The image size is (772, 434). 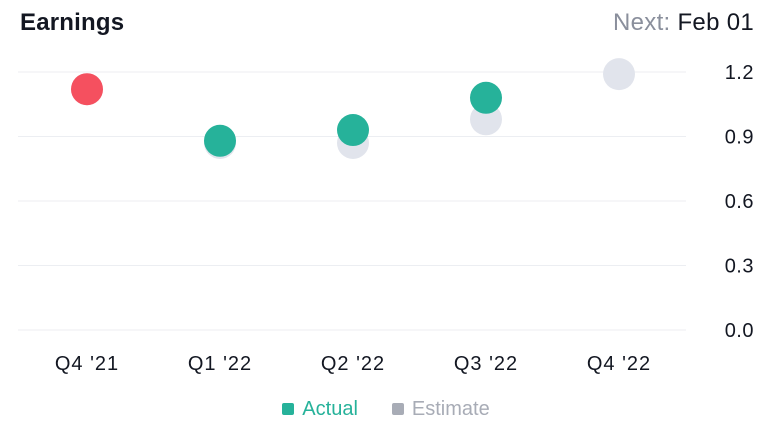 I want to click on x-tick-label: Q2 '22, so click(x=353, y=364).